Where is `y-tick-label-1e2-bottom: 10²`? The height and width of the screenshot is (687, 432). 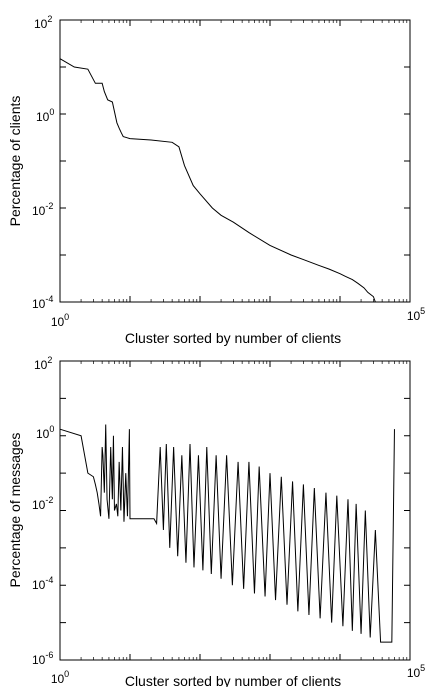 y-tick-label-1e2-bottom: 10² is located at coordinates (43, 363).